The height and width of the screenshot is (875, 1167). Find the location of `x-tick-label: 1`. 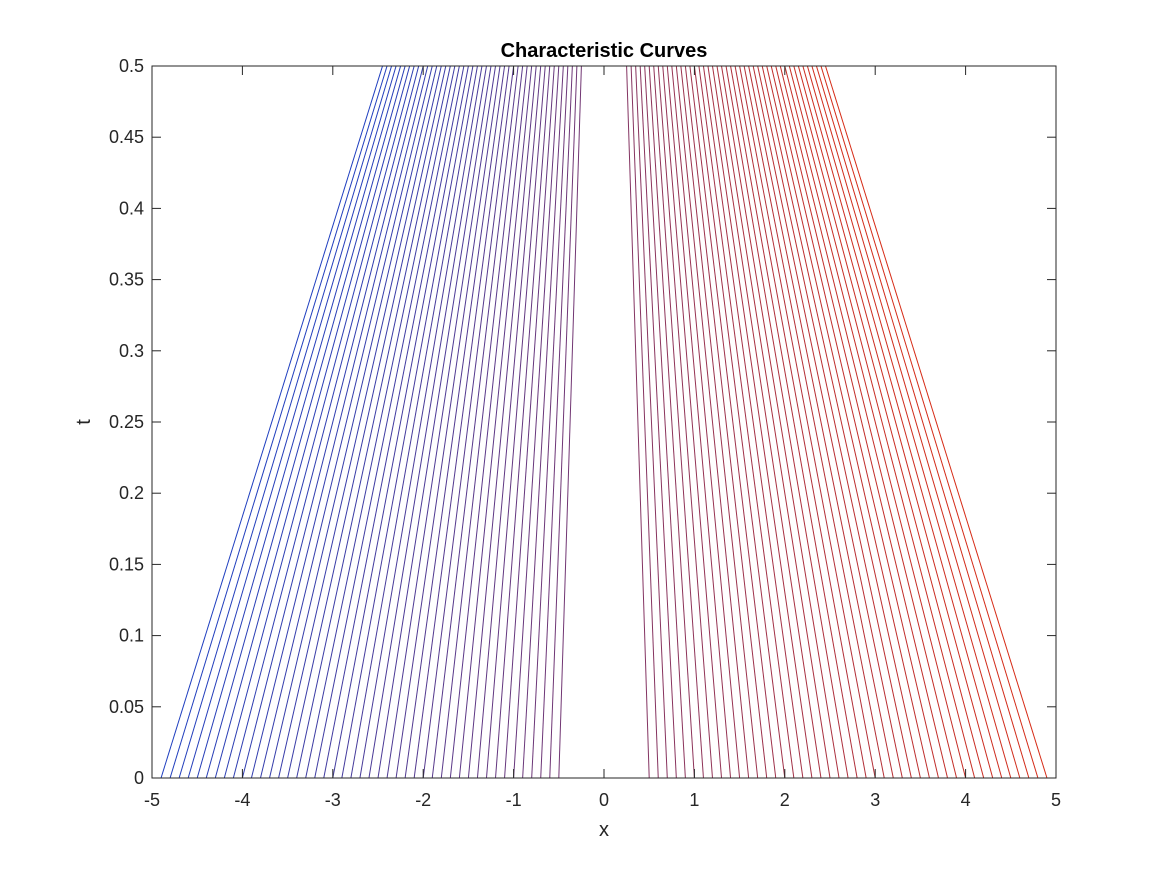

x-tick-label: 1 is located at coordinates (694, 800).